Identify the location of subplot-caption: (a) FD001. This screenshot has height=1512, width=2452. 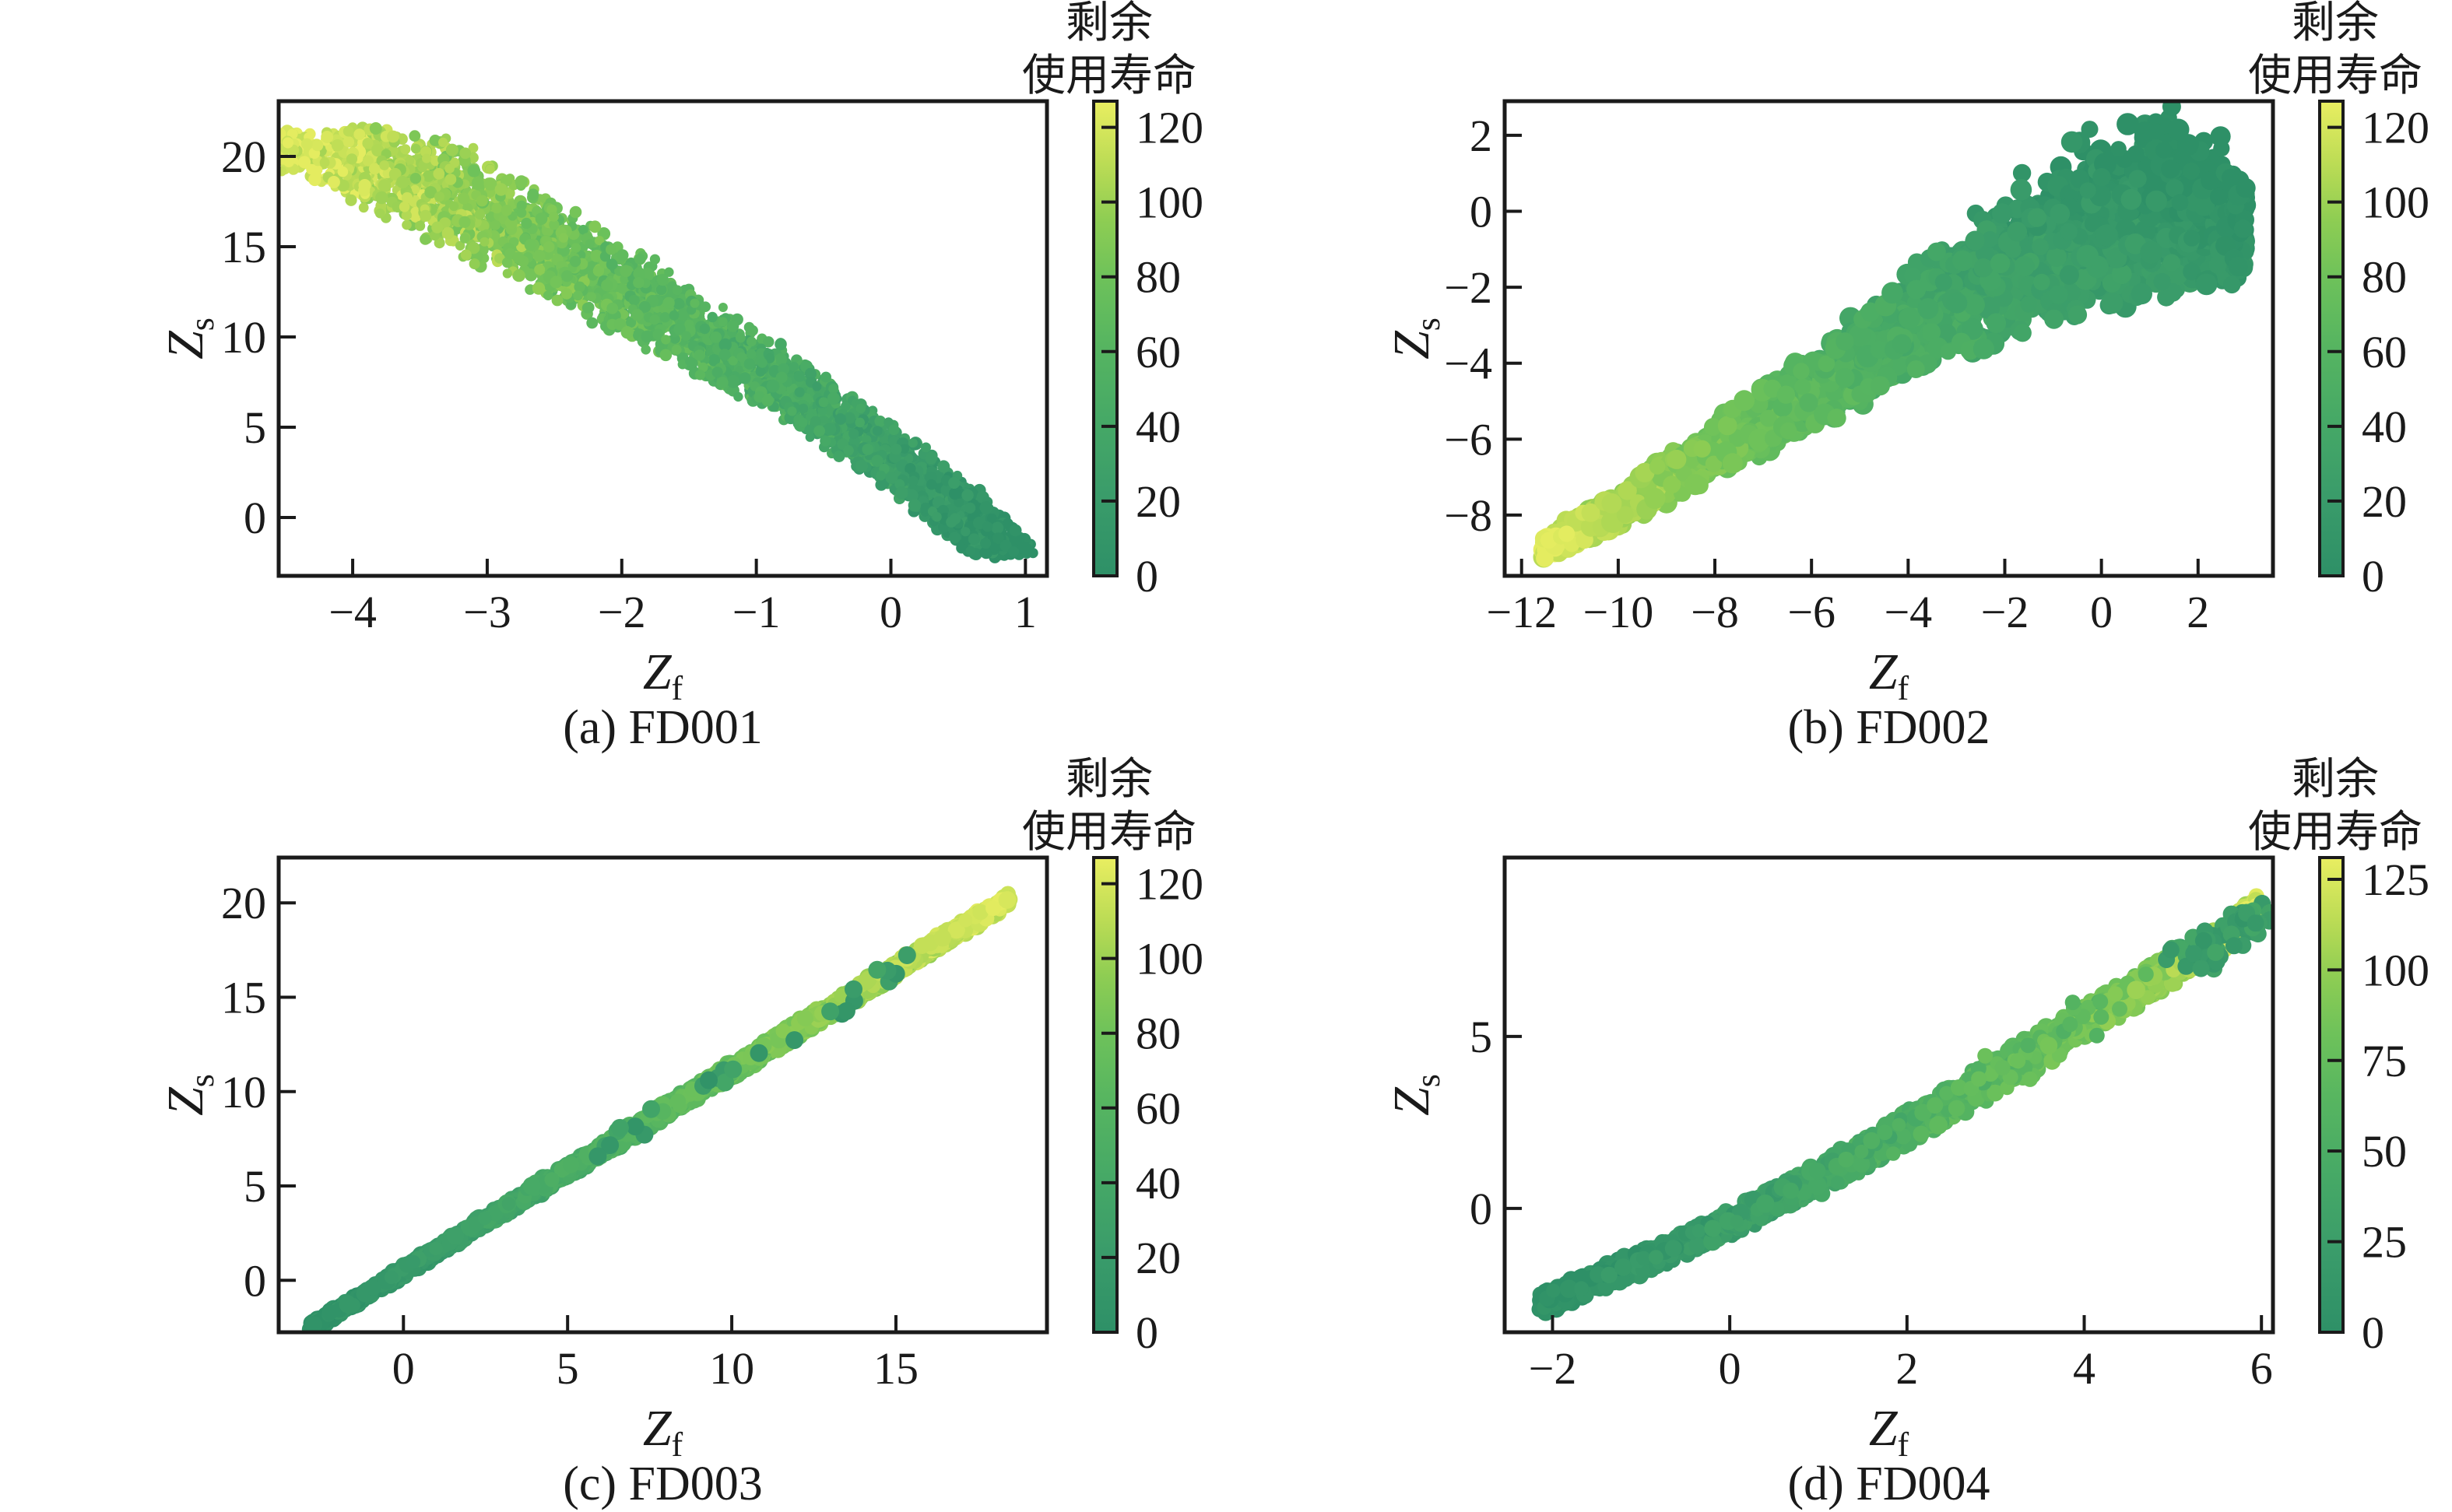
(663, 727).